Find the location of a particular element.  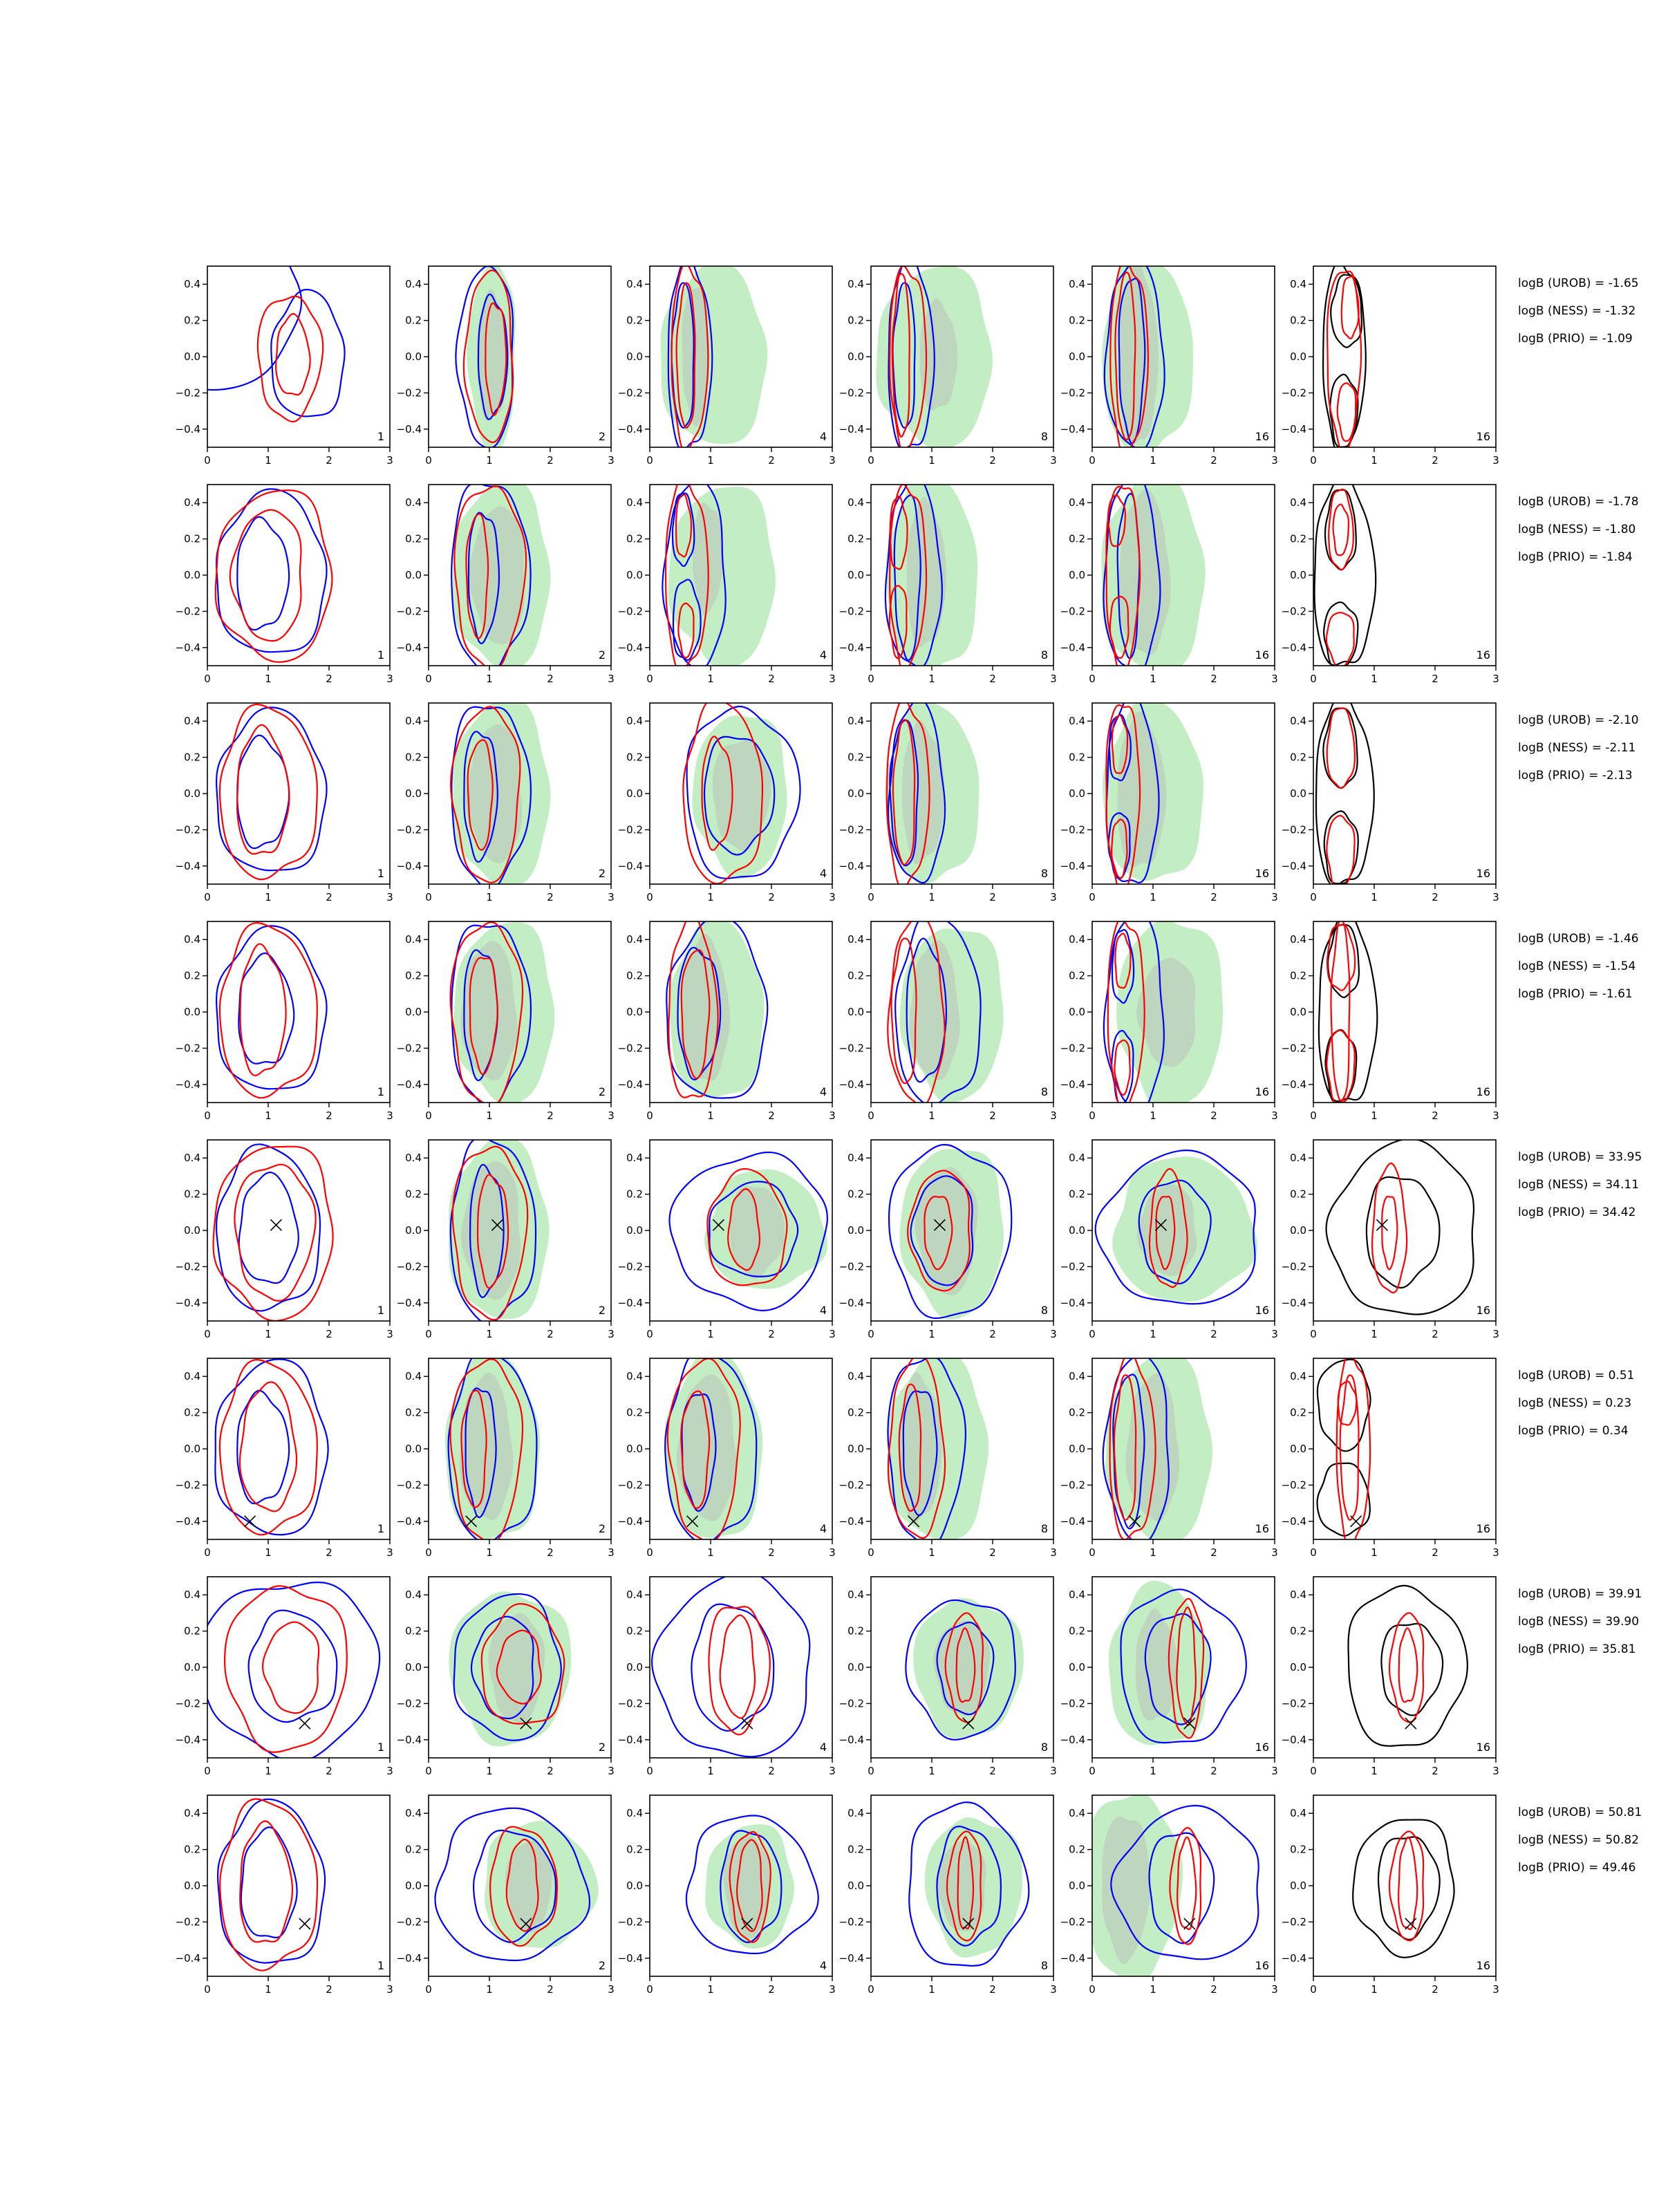

prior-region-fill is located at coordinates (1170, 1012).